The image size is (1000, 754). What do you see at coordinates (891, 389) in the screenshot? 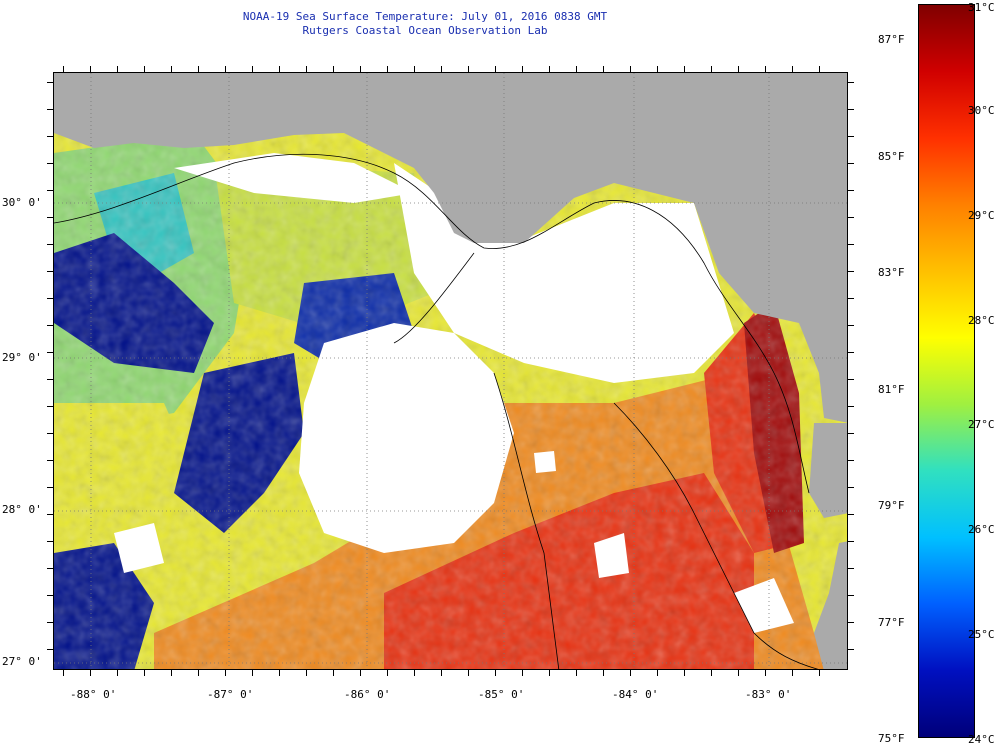
I see `cb-f-81: 81°F` at bounding box center [891, 389].